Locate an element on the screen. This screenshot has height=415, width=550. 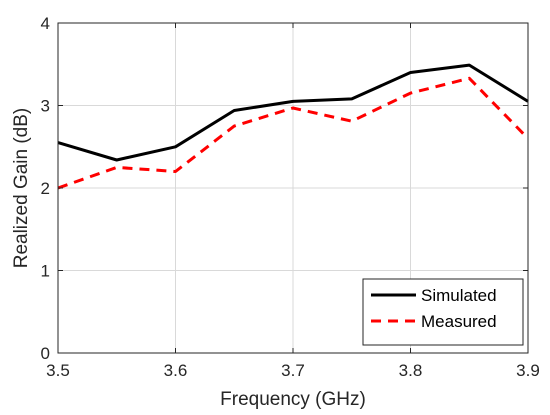
x-tick-label: 3.8 is located at coordinates (411, 370).